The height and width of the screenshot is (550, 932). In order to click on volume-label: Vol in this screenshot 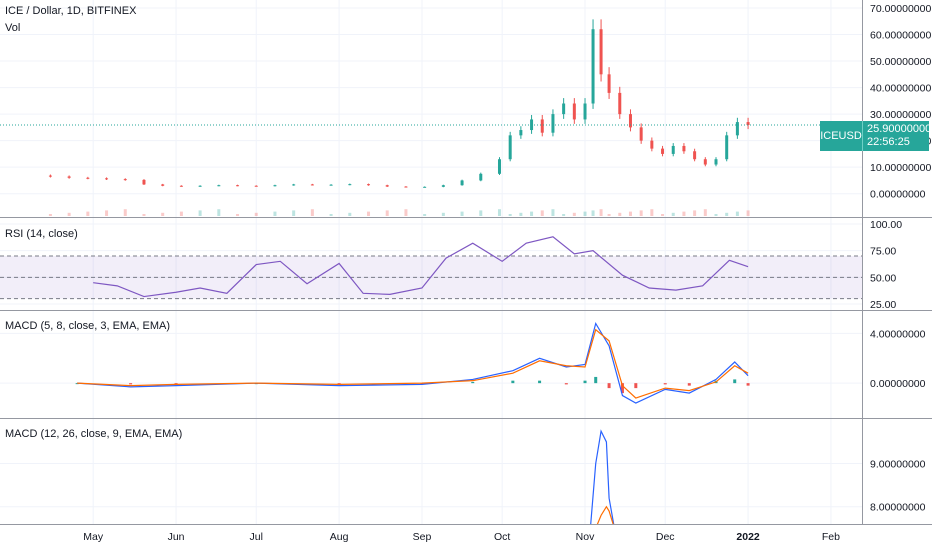, I will do `click(13, 28)`.